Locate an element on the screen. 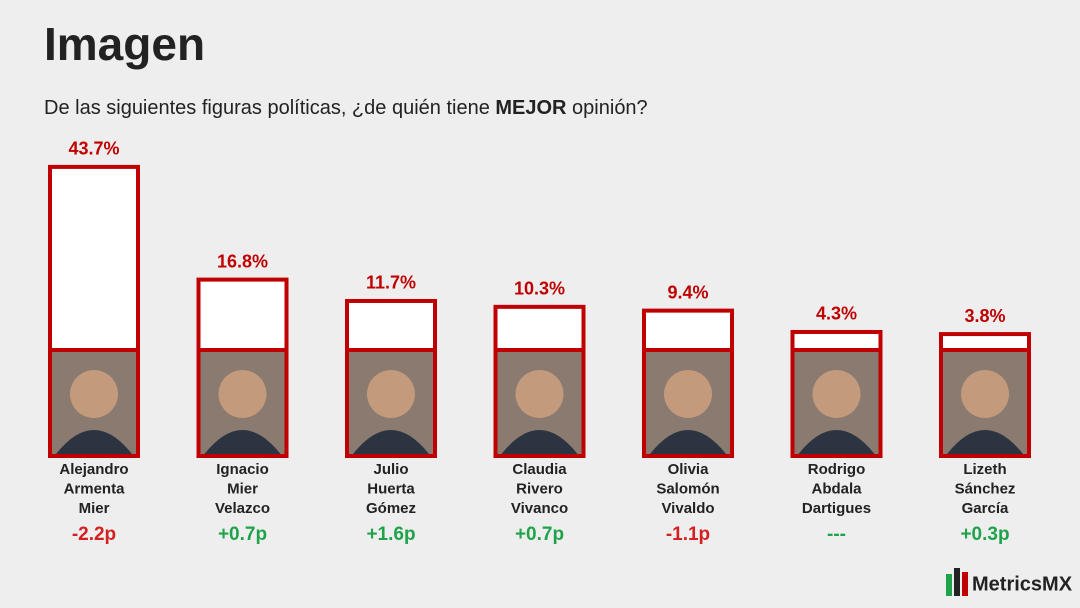  change-label: +0.3p is located at coordinates (984, 534).